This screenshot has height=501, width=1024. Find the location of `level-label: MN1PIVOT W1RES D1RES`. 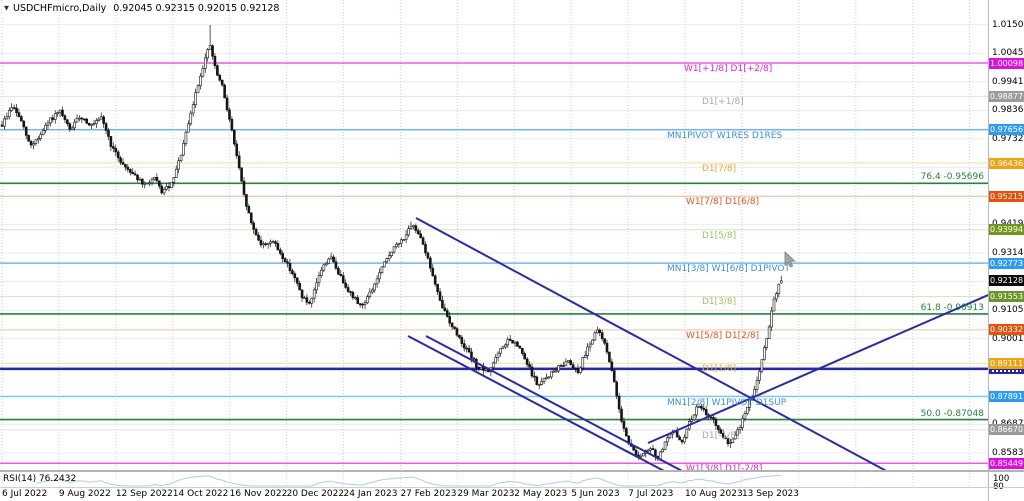

level-label: MN1PIVOT W1RES D1RES is located at coordinates (725, 135).